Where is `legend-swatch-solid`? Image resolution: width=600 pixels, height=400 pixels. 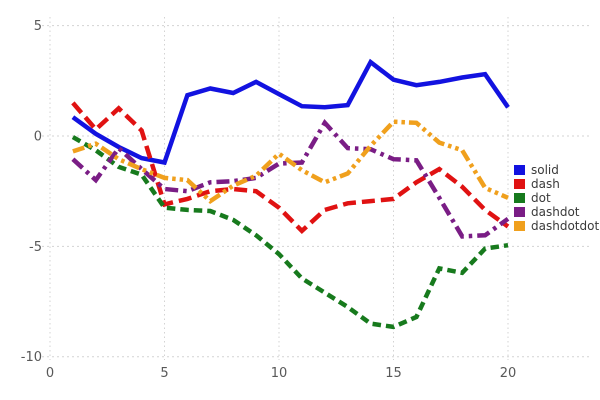 legend-swatch-solid is located at coordinates (519, 170).